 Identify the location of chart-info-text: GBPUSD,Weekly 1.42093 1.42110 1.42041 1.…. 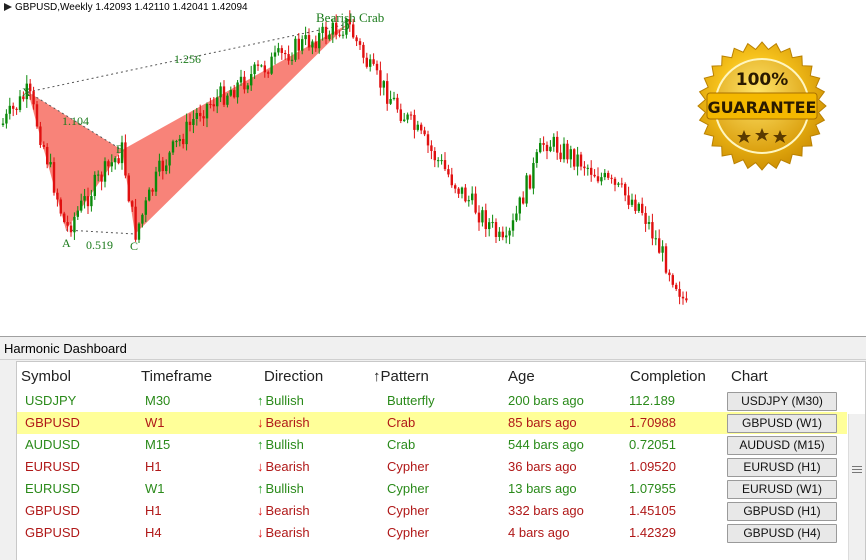
(131, 7).